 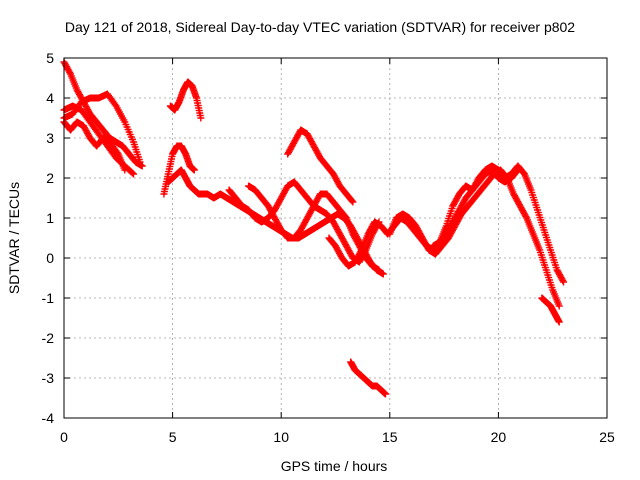 What do you see at coordinates (320, 166) in the screenshot?
I see `series-track-j` at bounding box center [320, 166].